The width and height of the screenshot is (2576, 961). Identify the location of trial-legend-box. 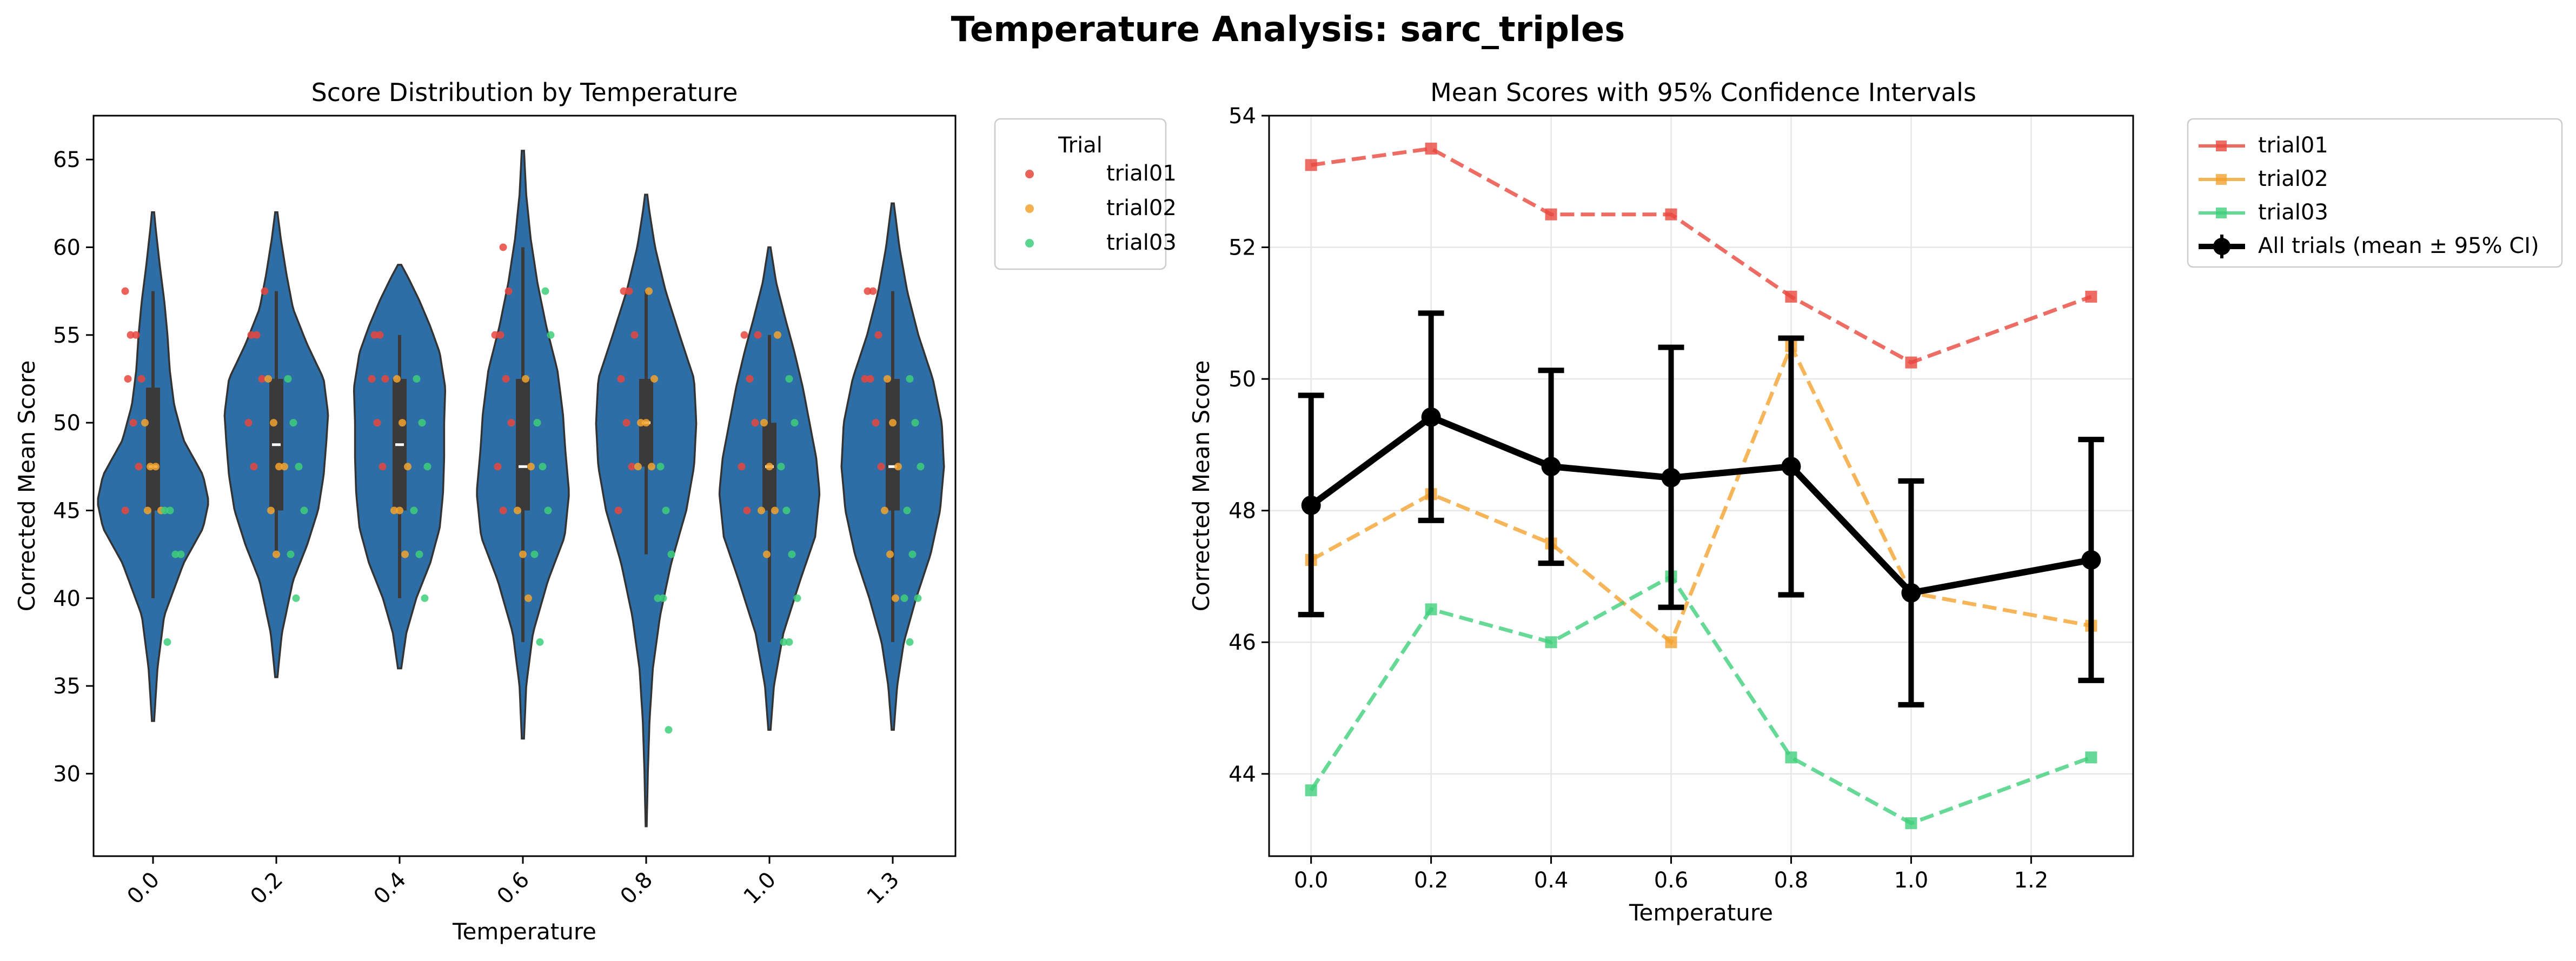
(1080, 194).